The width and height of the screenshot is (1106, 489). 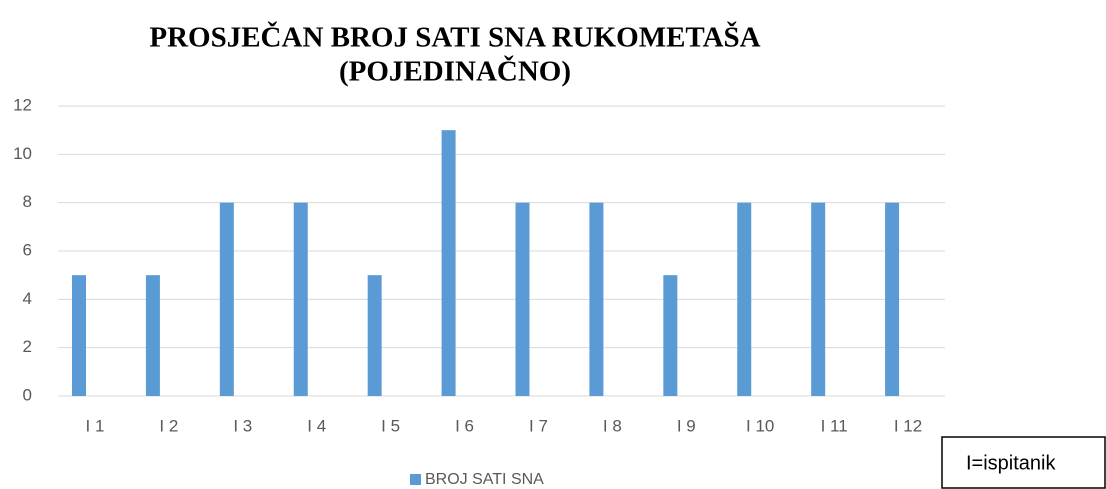 What do you see at coordinates (484, 479) in the screenshot?
I see `legend-label: BROJ SATI SNA` at bounding box center [484, 479].